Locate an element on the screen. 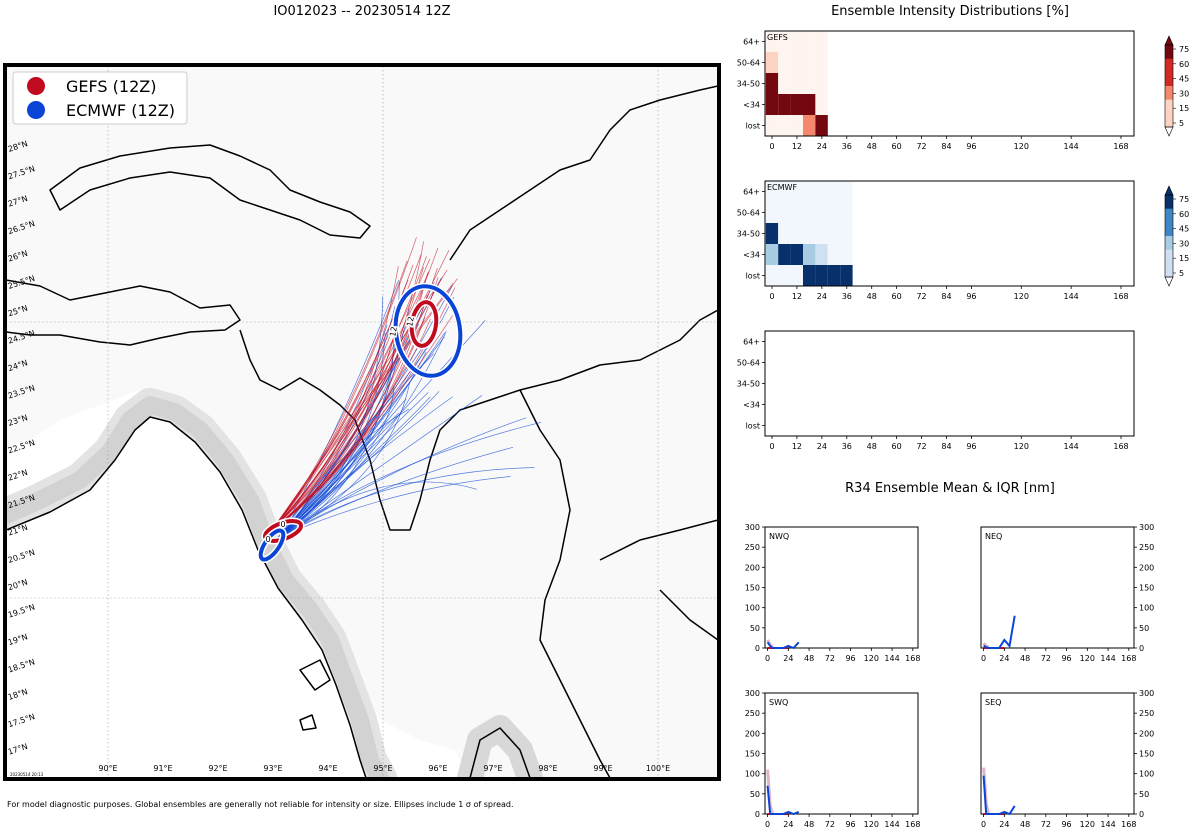  sea-region is located at coordinates (186, 597).